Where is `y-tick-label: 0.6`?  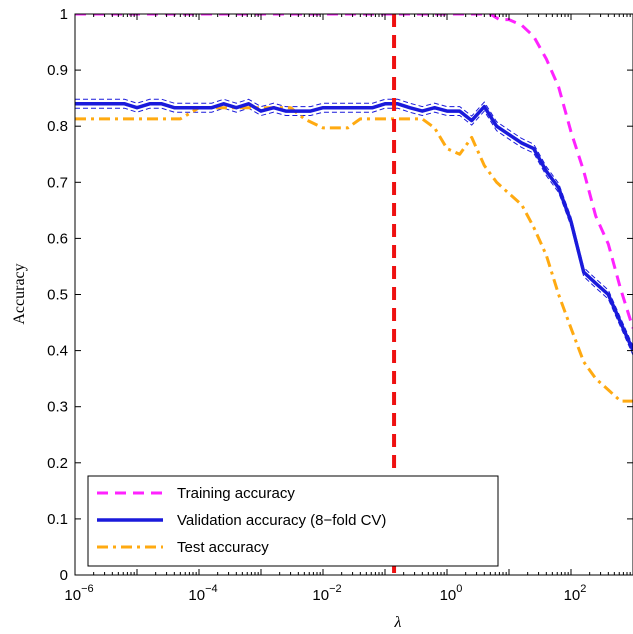 y-tick-label: 0.6 is located at coordinates (57, 238).